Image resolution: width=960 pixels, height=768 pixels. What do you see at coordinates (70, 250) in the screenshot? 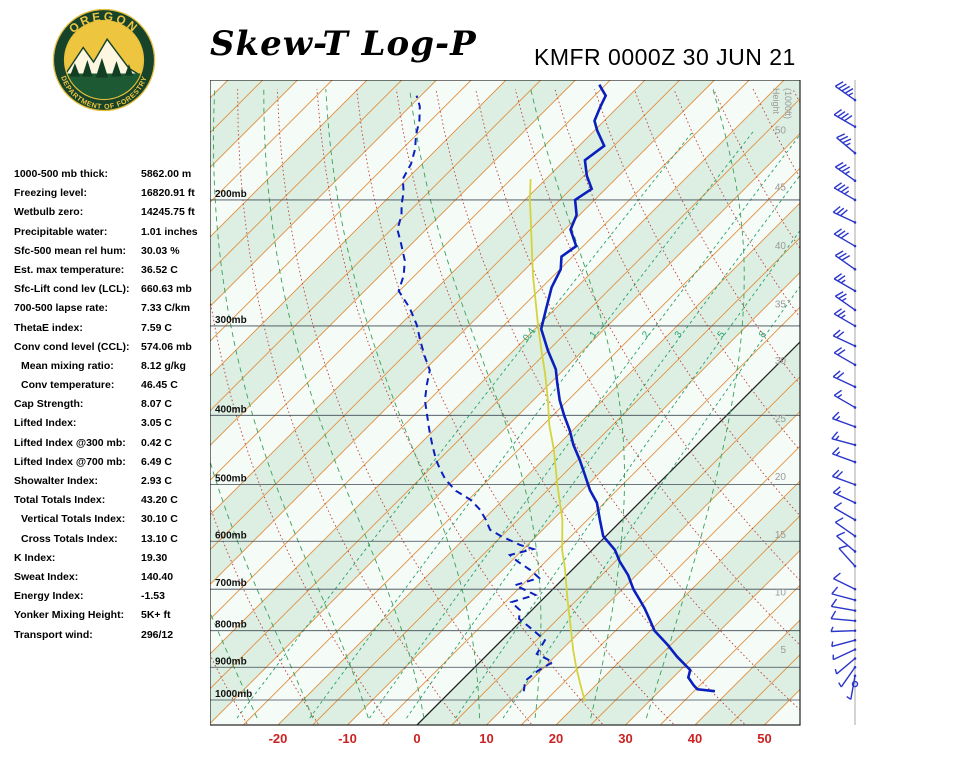
I see `index-label: Sfc-500 mean rel hum:` at bounding box center [70, 250].